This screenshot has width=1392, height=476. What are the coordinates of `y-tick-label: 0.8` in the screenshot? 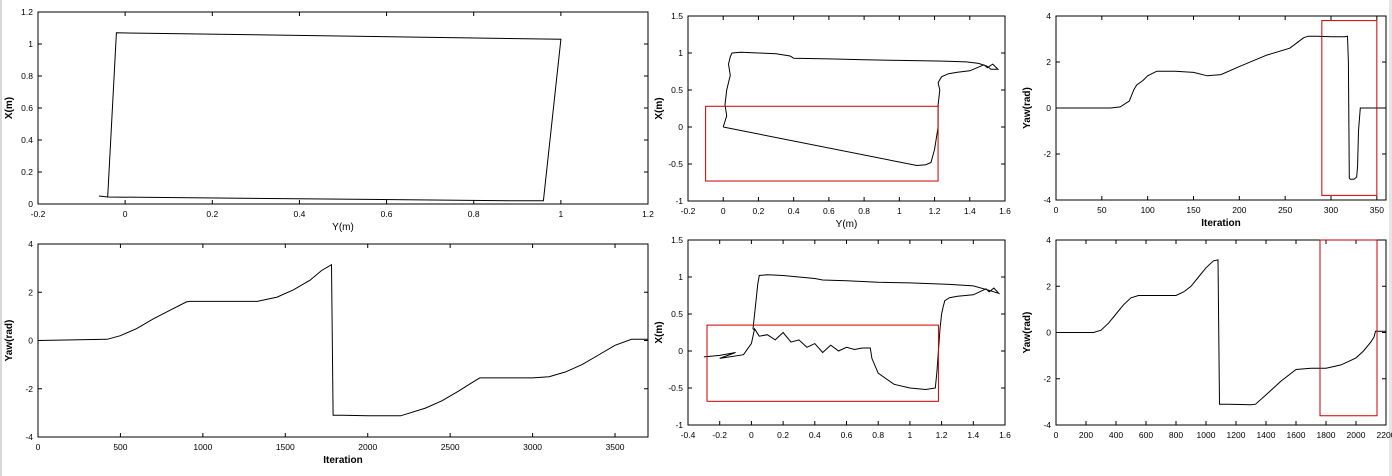 It's located at (27, 76).